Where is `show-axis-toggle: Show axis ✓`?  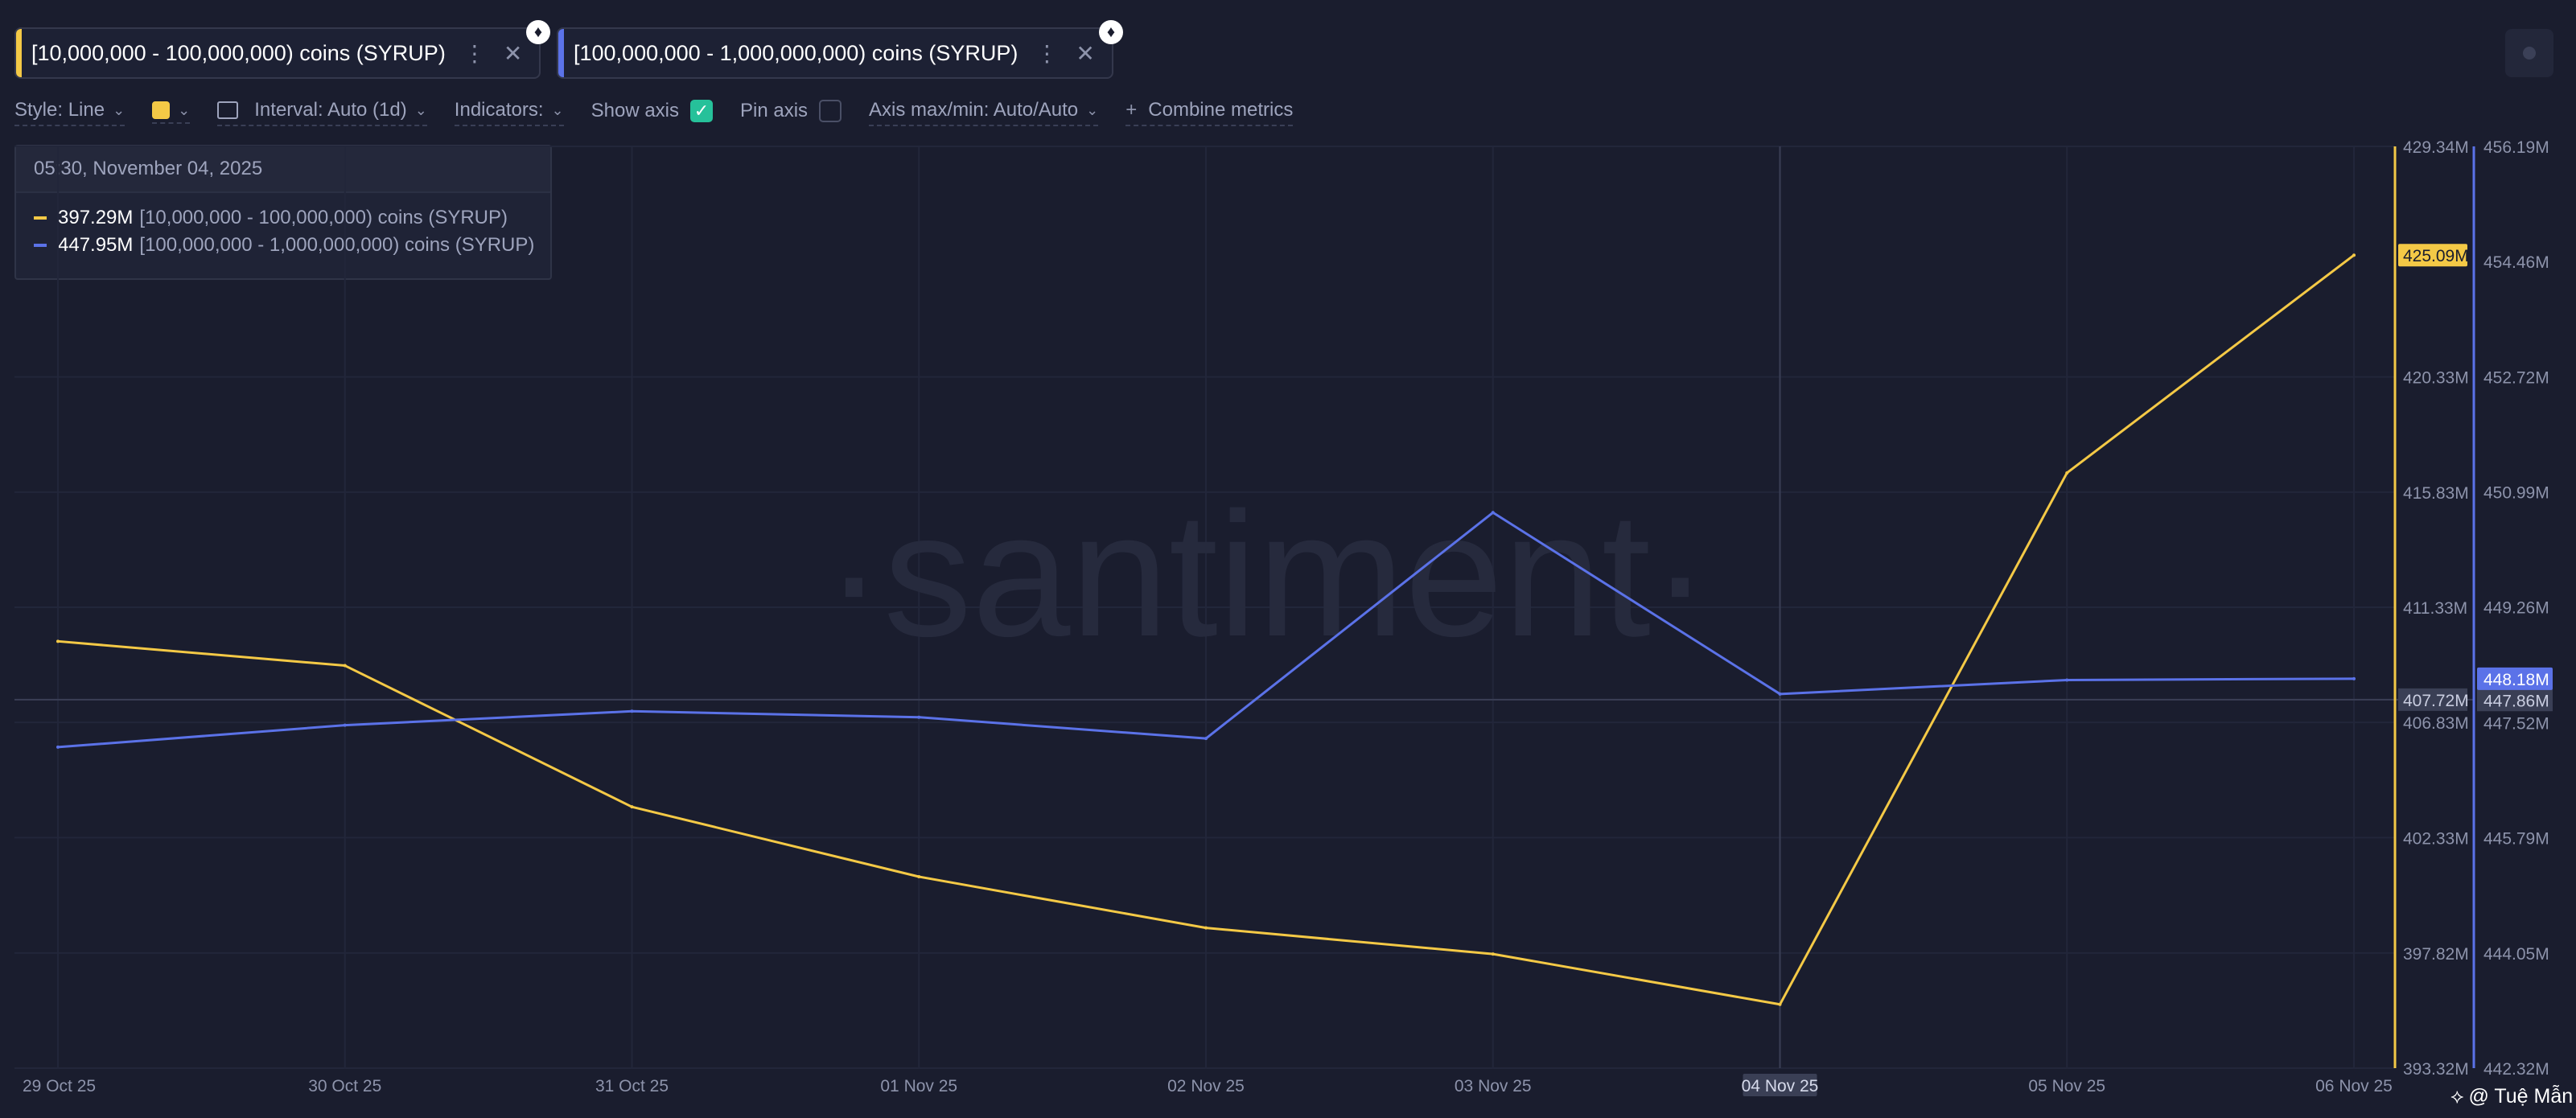 show-axis-toggle: Show axis ✓ is located at coordinates (652, 112).